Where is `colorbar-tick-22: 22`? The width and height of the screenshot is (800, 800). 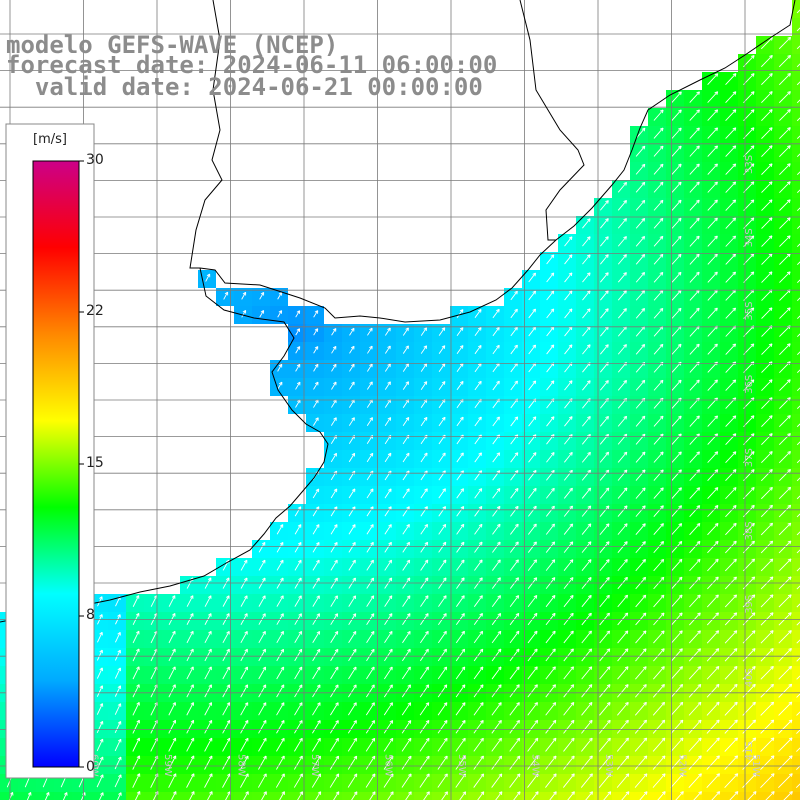
colorbar-tick-22: 22 is located at coordinates (95, 311).